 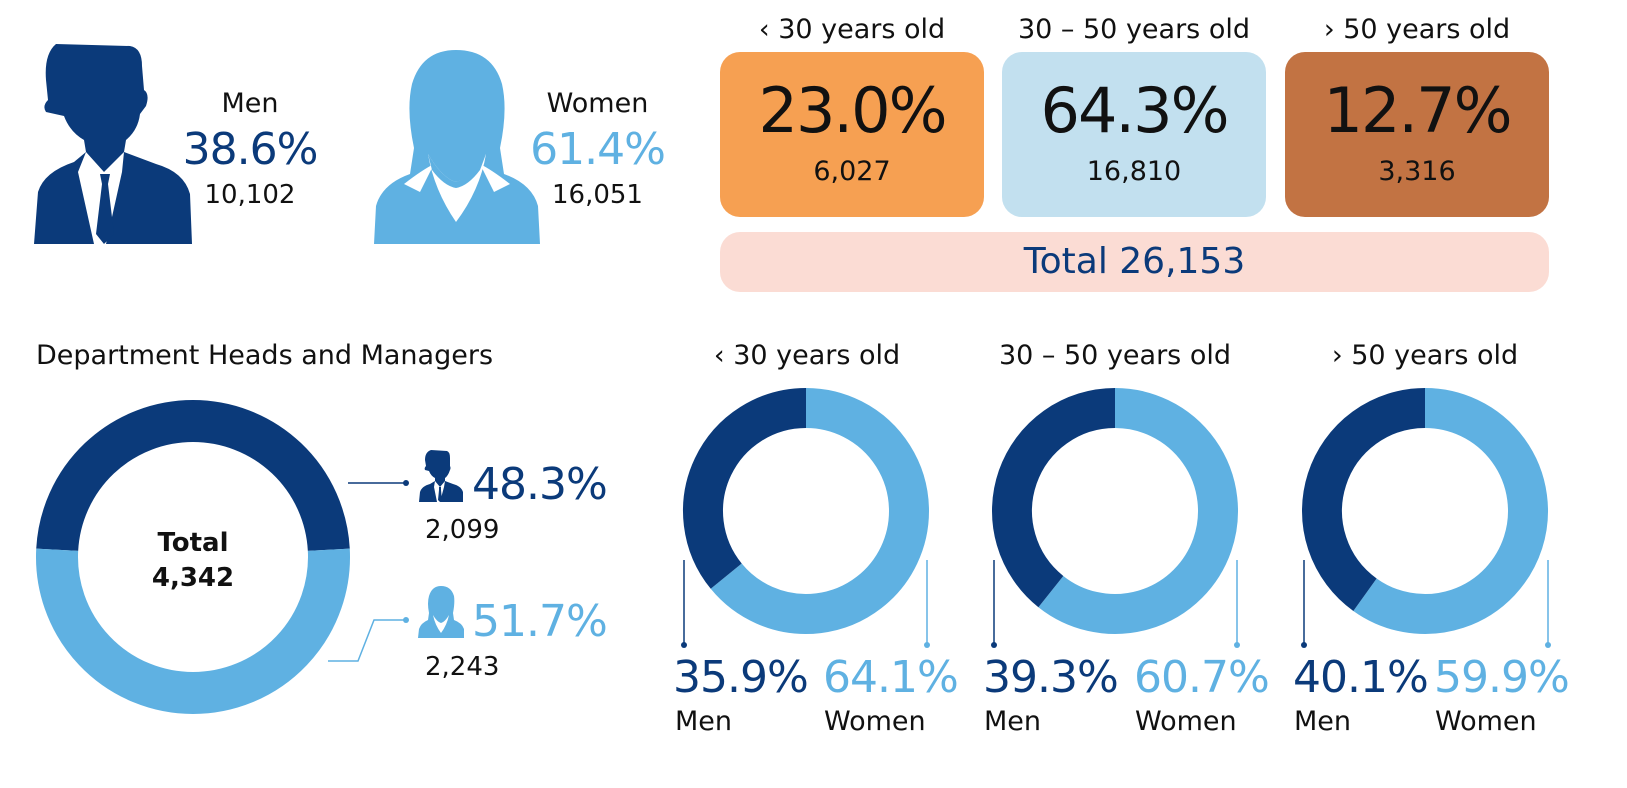 I want to click on ring-under-30-slice-men, so click(x=745, y=488).